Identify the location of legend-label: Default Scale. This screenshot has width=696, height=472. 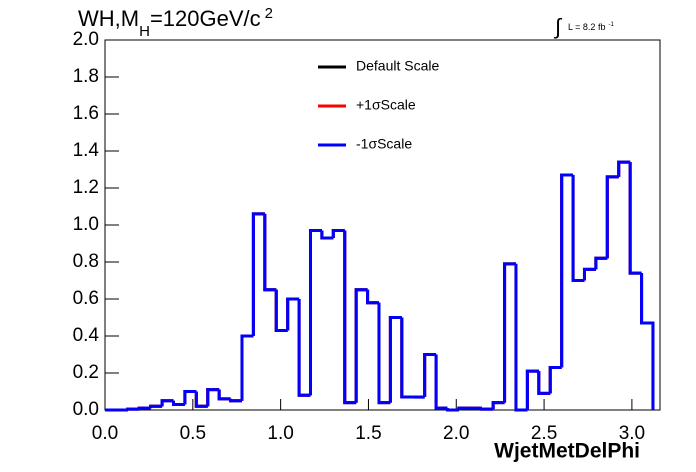
(397, 66).